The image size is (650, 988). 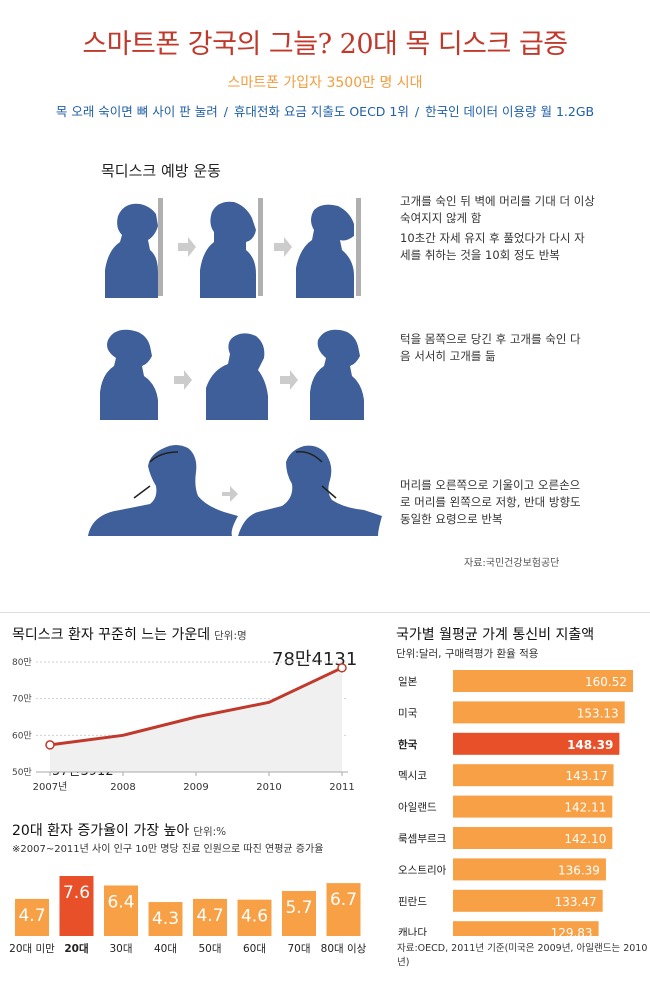 I want to click on bar-value-label: 160.52, so click(x=606, y=682).